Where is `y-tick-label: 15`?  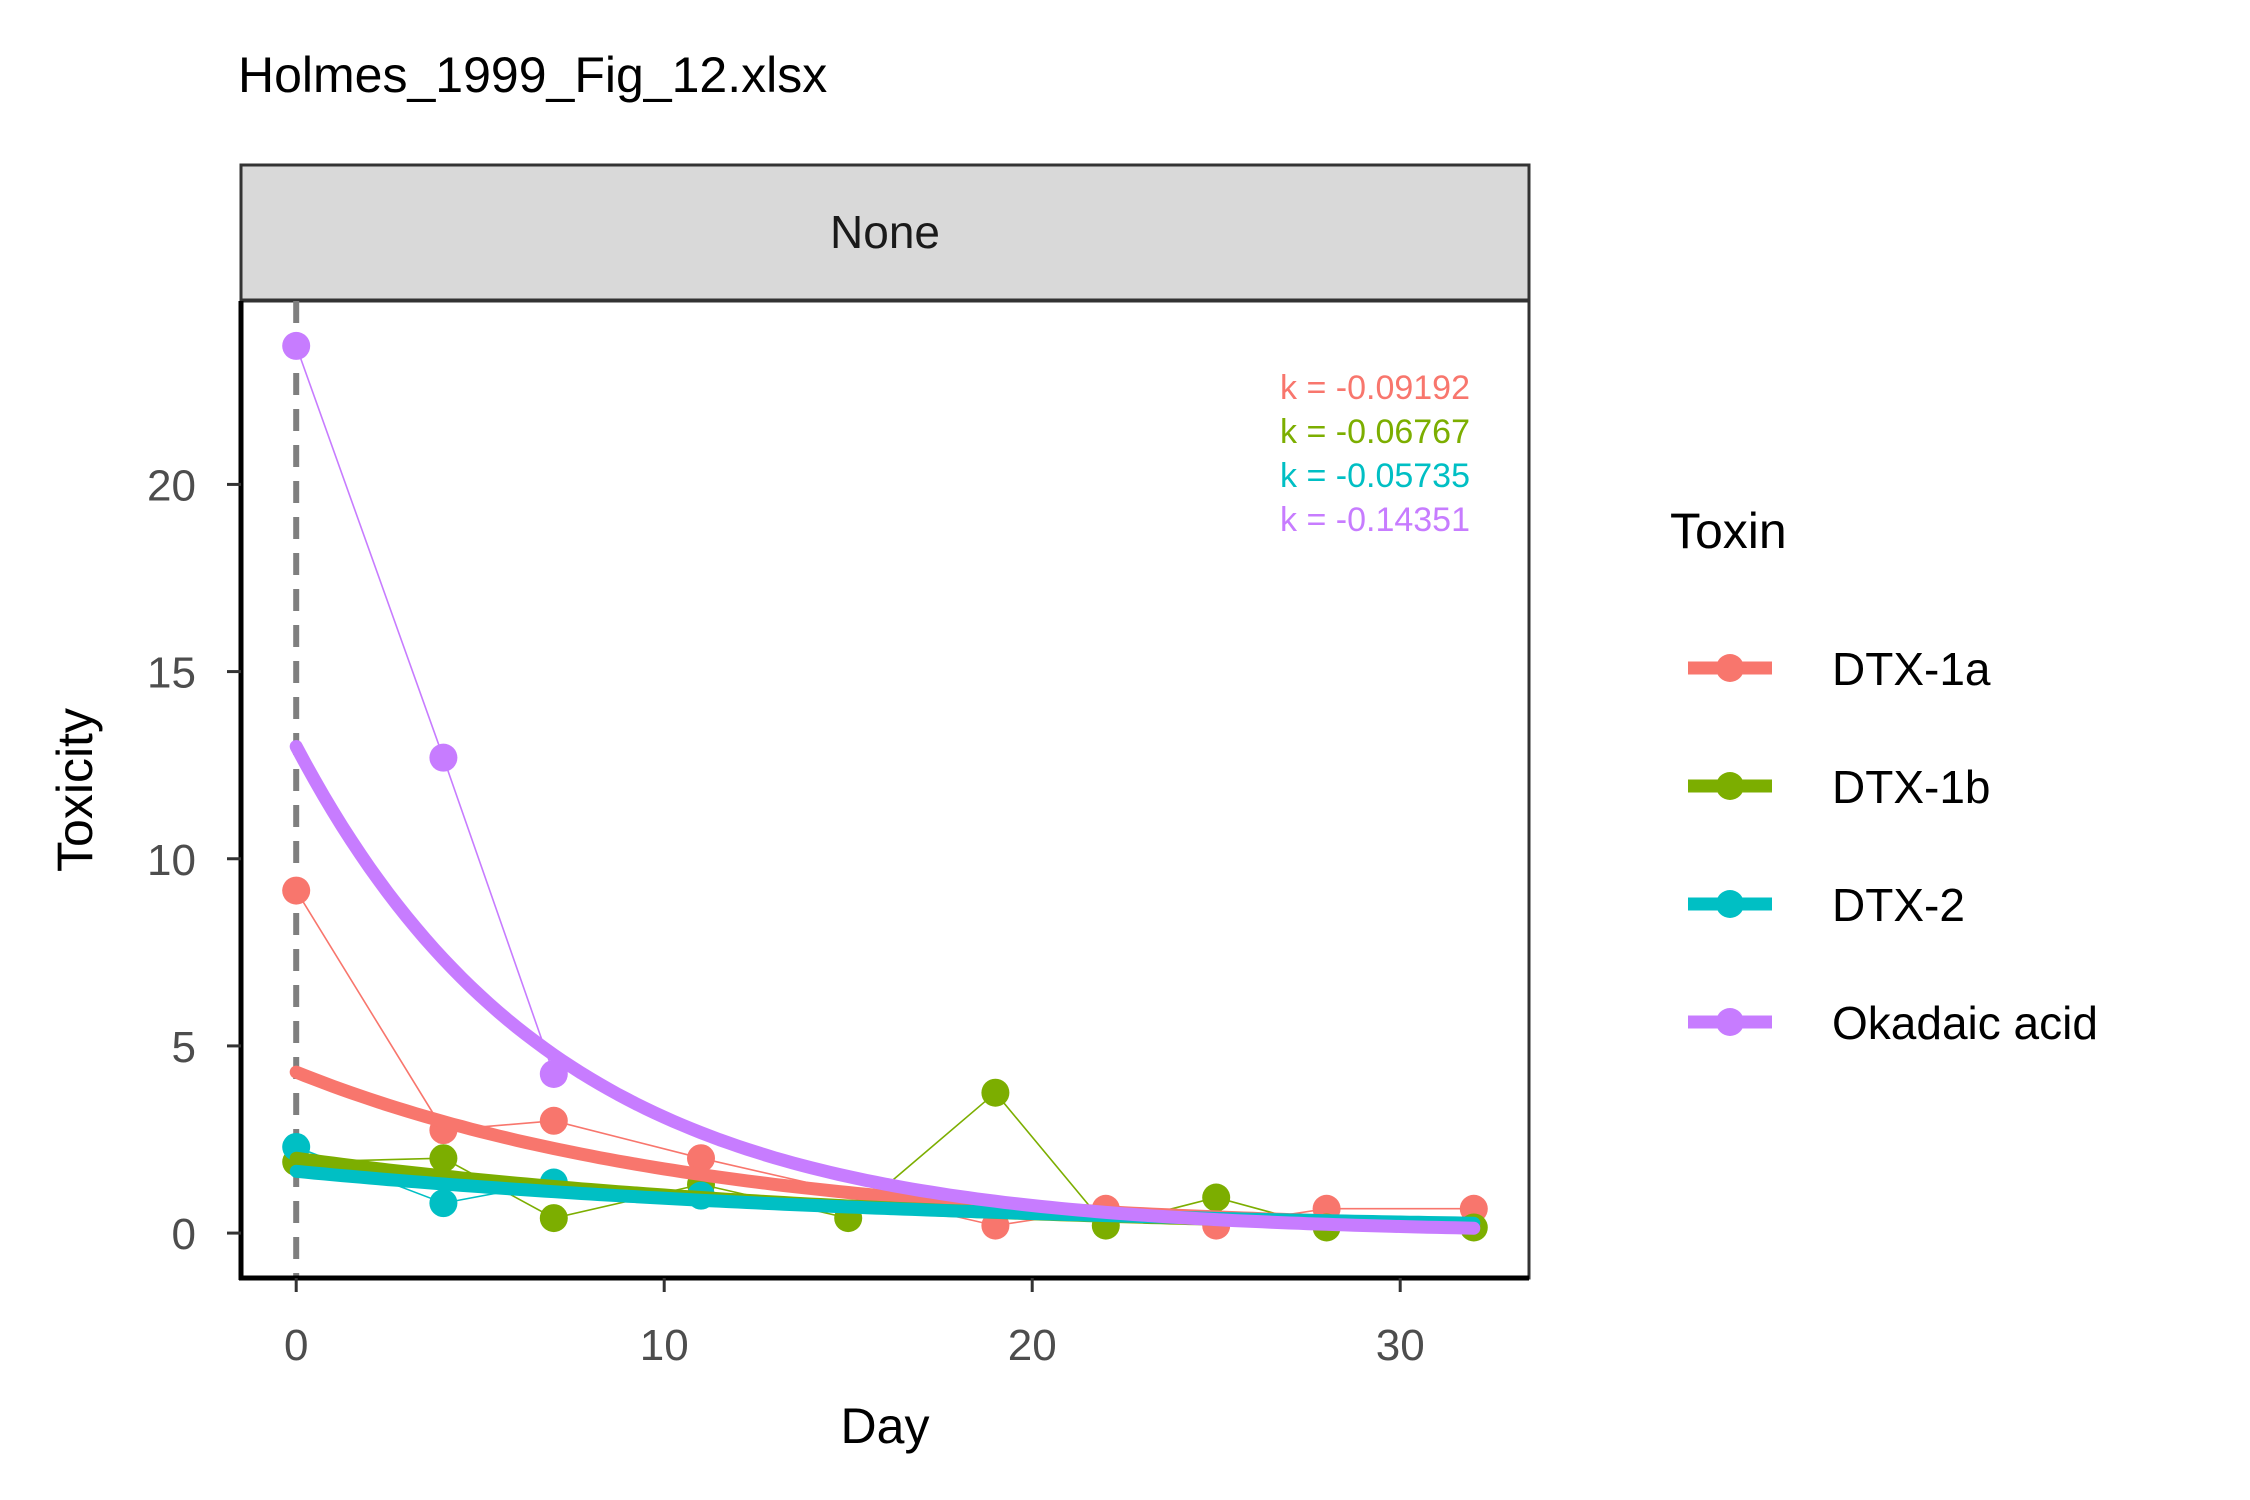 y-tick-label: 15 is located at coordinates (171, 673).